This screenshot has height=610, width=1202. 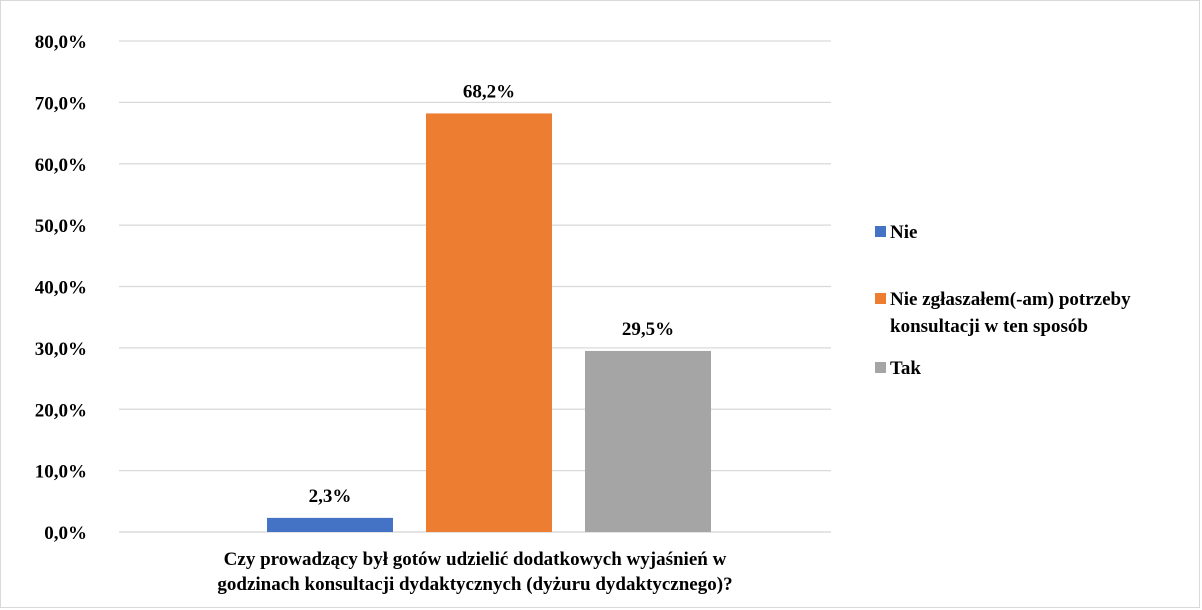 I want to click on data-label: 2,3%, so click(x=330, y=496).